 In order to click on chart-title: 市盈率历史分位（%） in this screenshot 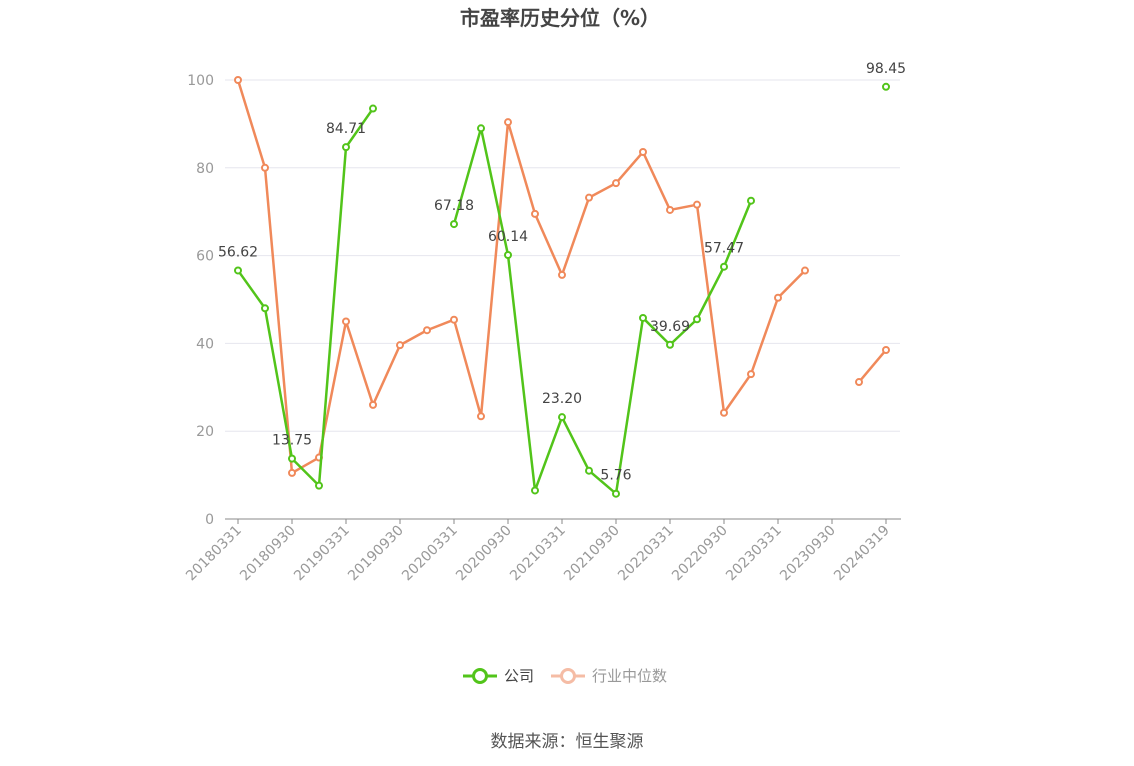, I will do `click(560, 18)`.